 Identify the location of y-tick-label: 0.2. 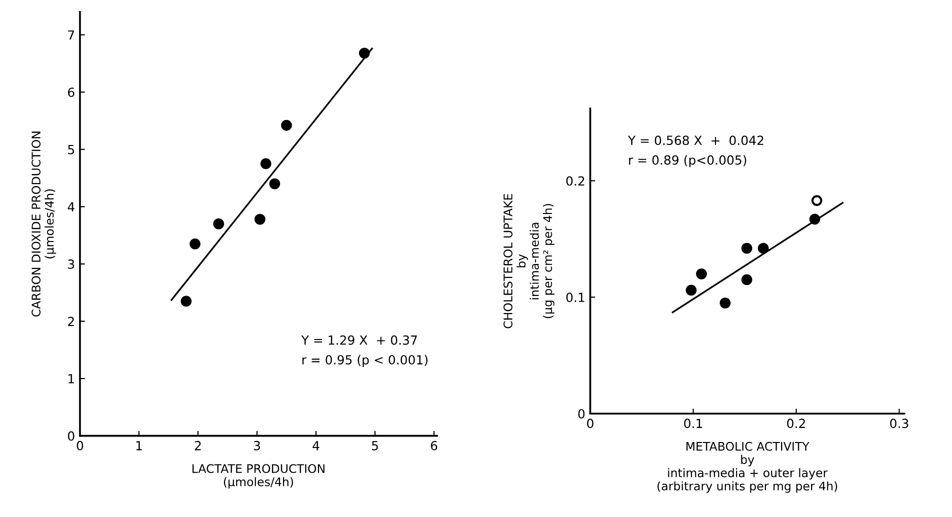
(575, 181).